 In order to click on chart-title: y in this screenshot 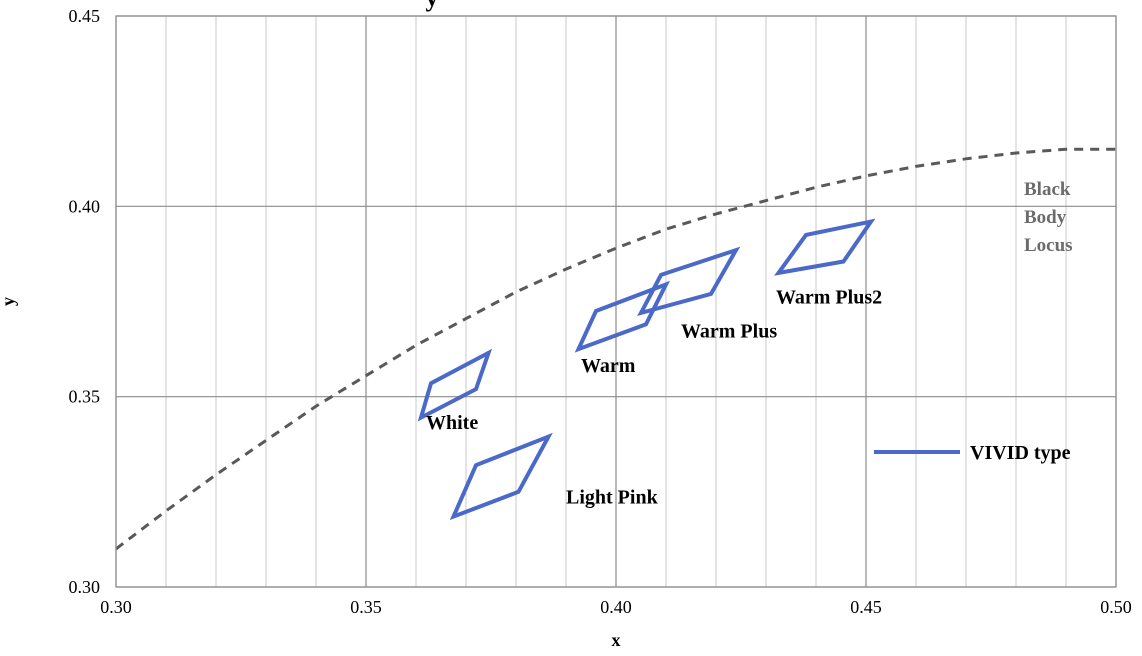, I will do `click(432, 6)`.